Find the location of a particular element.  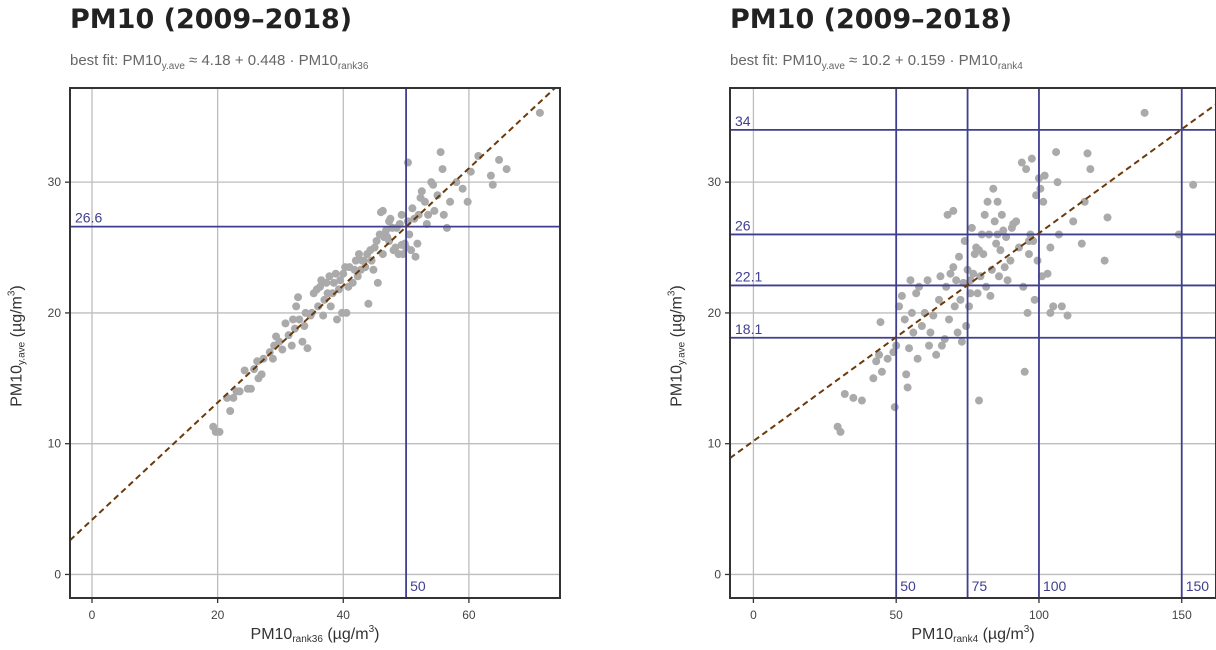

data-points is located at coordinates (376, 272).